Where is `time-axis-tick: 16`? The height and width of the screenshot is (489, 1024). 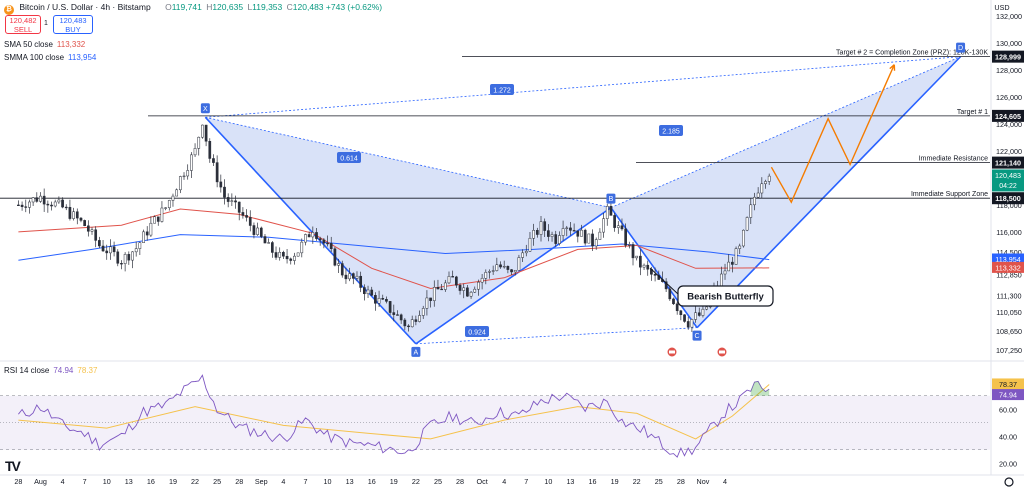
time-axis-tick: 16 is located at coordinates (593, 481).